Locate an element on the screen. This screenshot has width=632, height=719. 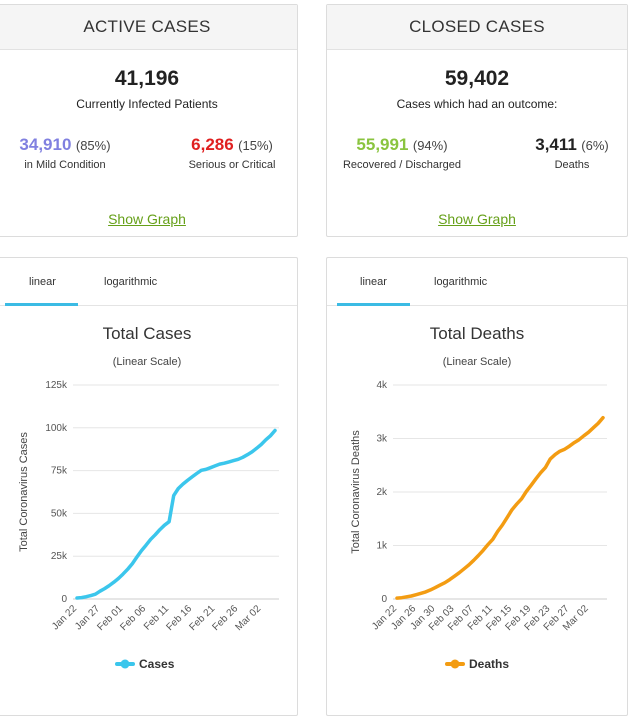
y-tick-label: 50k is located at coordinates (59, 513).